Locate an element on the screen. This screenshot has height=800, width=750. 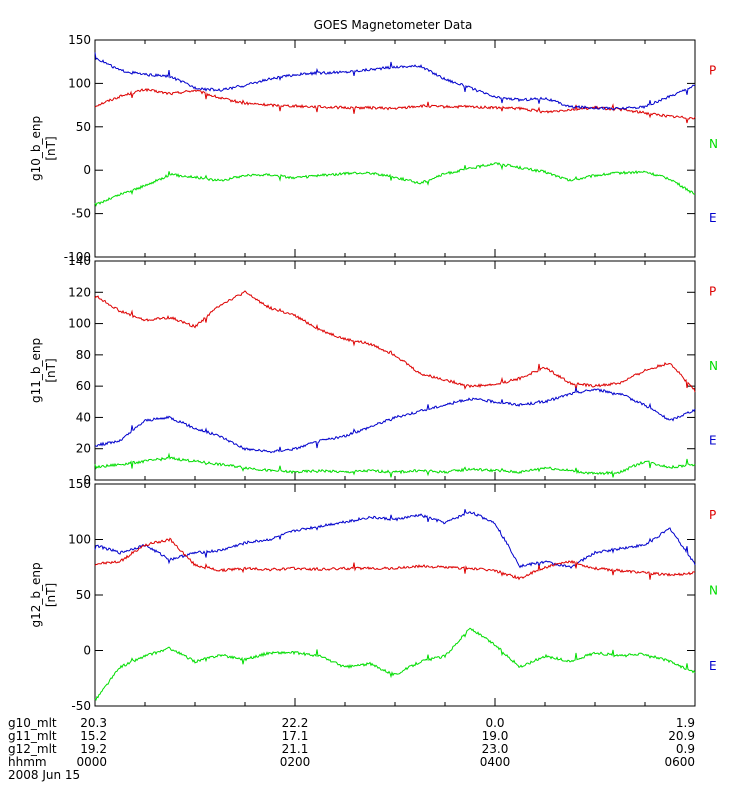
x-row-value: 20.3 is located at coordinates (93, 723).